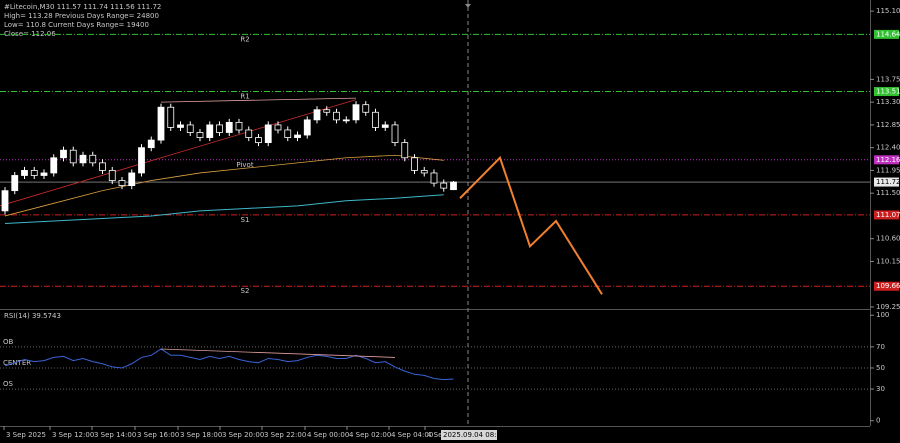 The height and width of the screenshot is (443, 900). I want to click on current-price-tag, so click(886, 182).